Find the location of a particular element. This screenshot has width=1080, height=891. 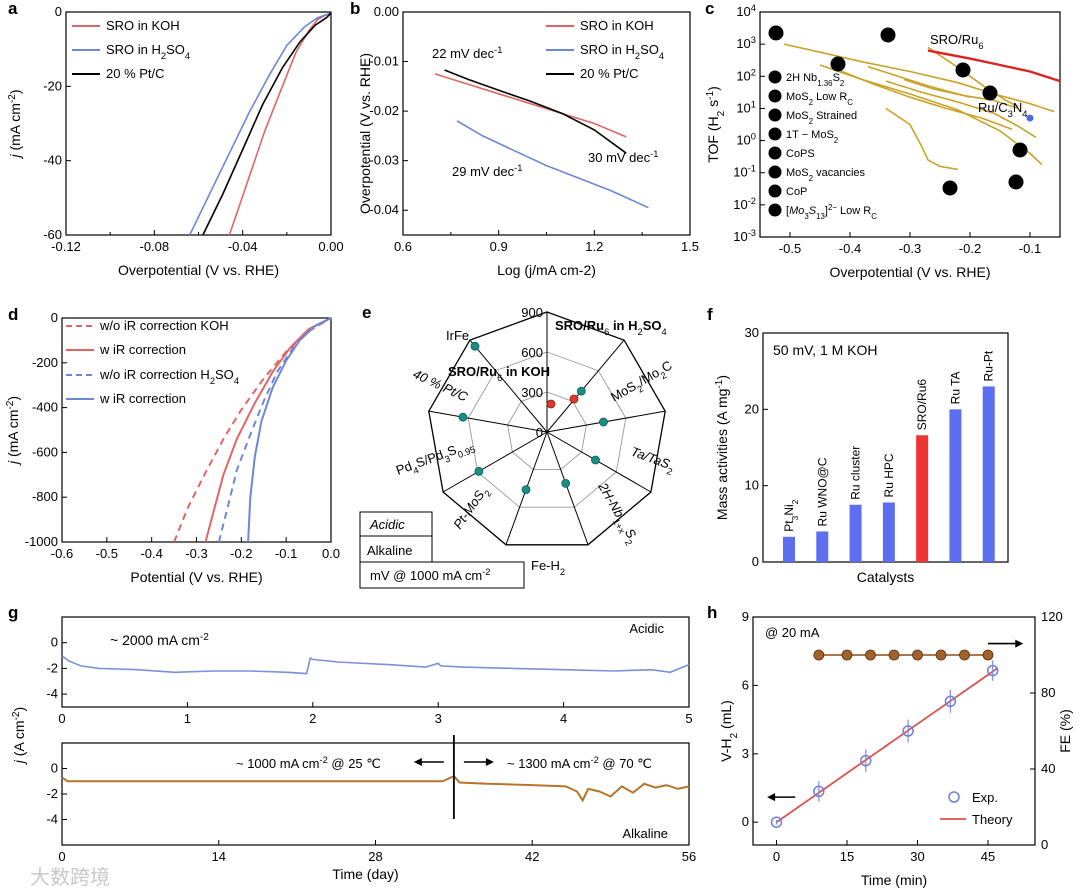

panel-c-x-tick-label: -0.3 is located at coordinates (910, 248).